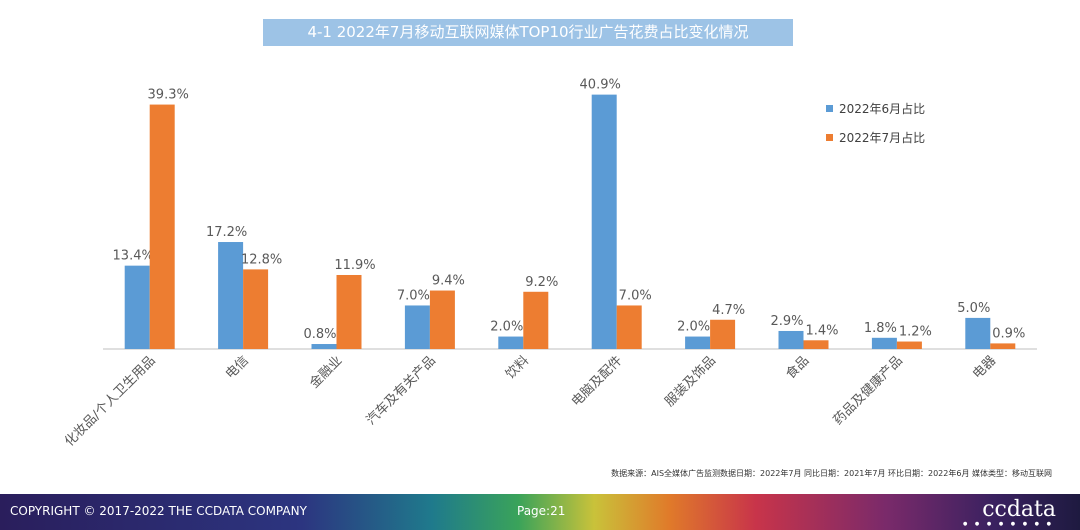 The width and height of the screenshot is (1080, 530). Describe the element at coordinates (517, 367) in the screenshot. I see `category-label: 饮料` at that location.